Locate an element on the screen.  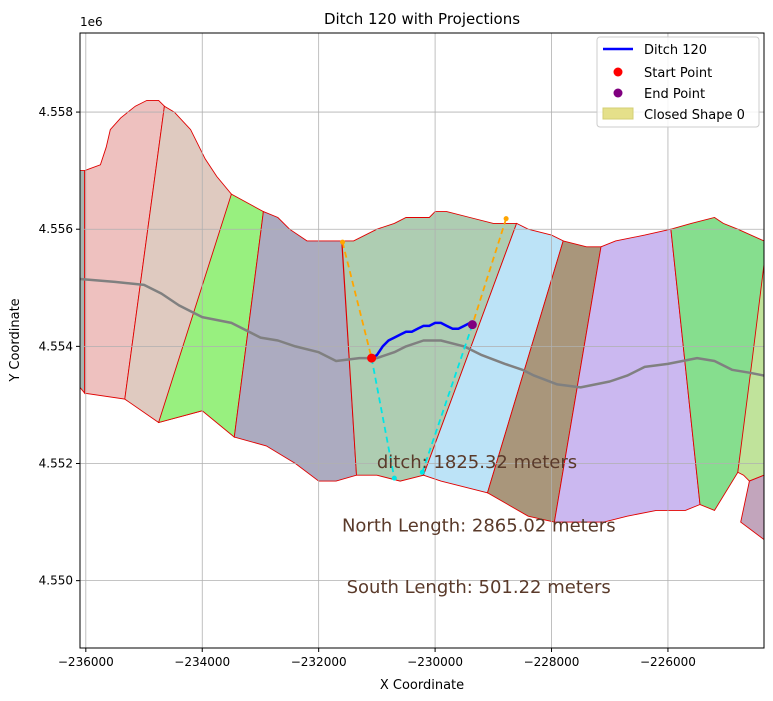
y-tick-label: 4.556 is located at coordinates (56, 229).